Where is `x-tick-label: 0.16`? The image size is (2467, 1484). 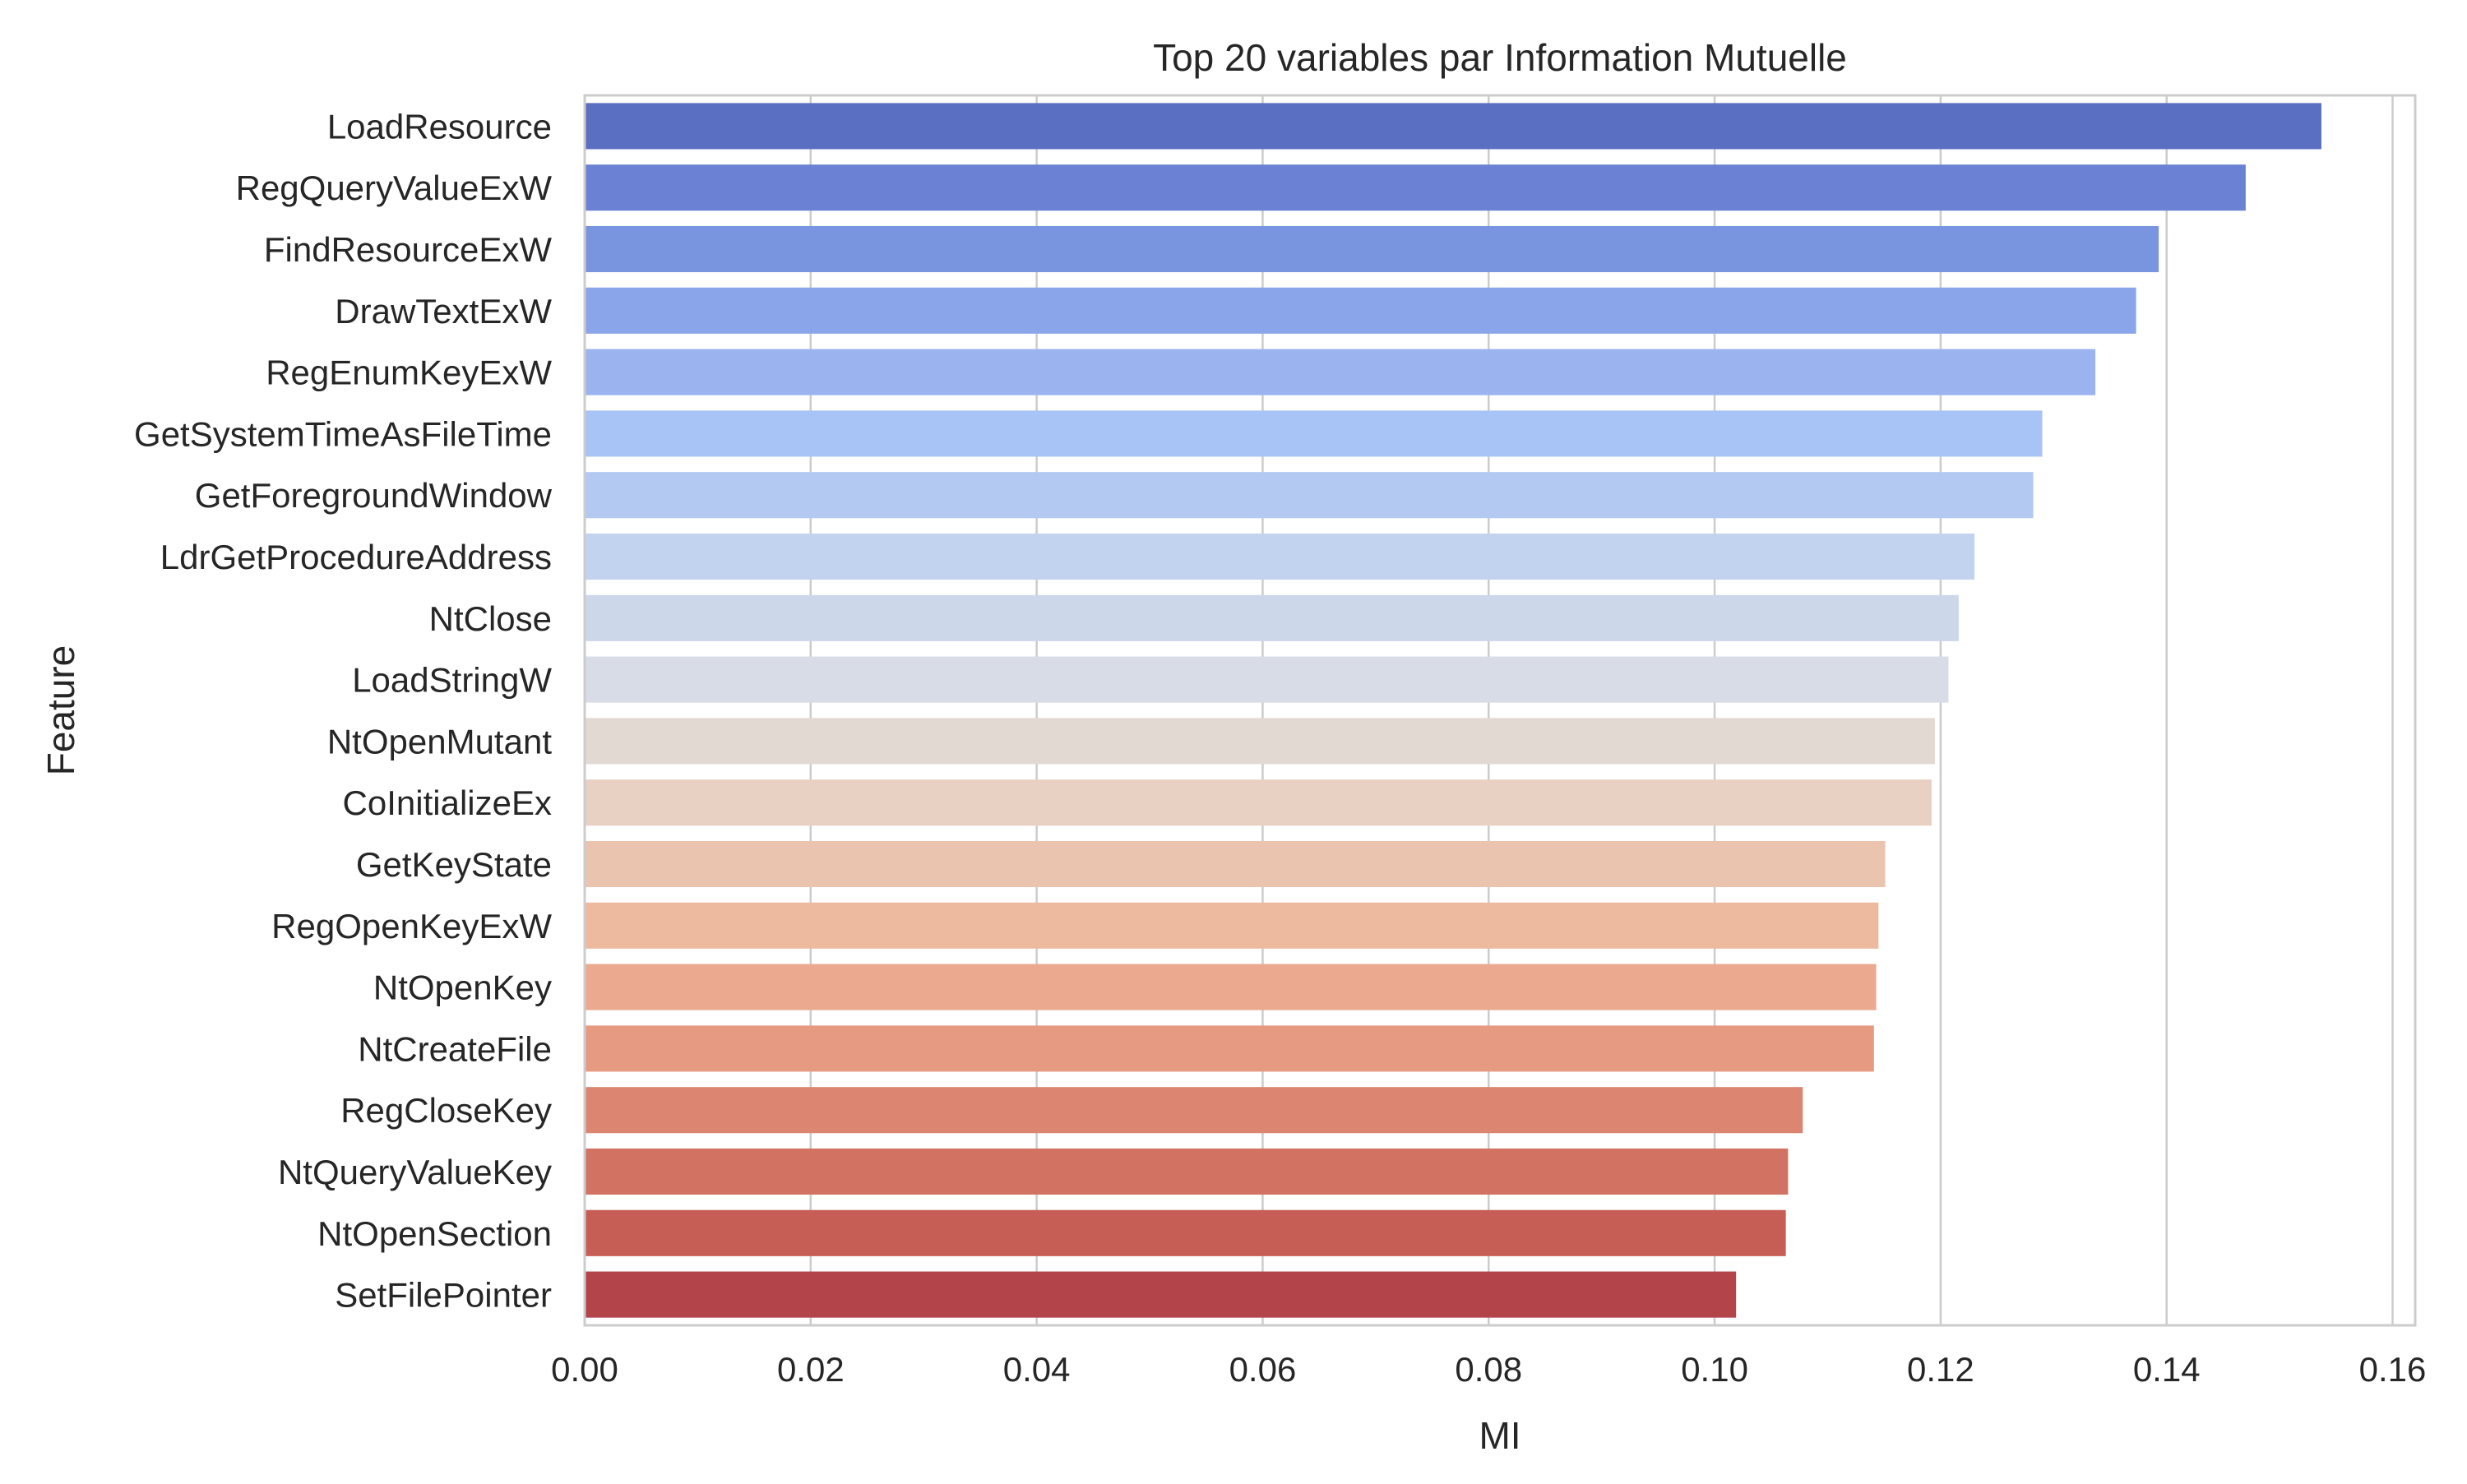 x-tick-label: 0.16 is located at coordinates (2393, 1370).